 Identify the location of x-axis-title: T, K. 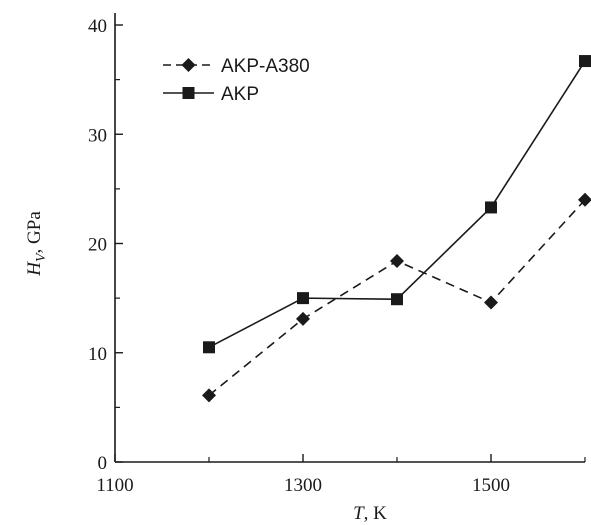
(370, 513).